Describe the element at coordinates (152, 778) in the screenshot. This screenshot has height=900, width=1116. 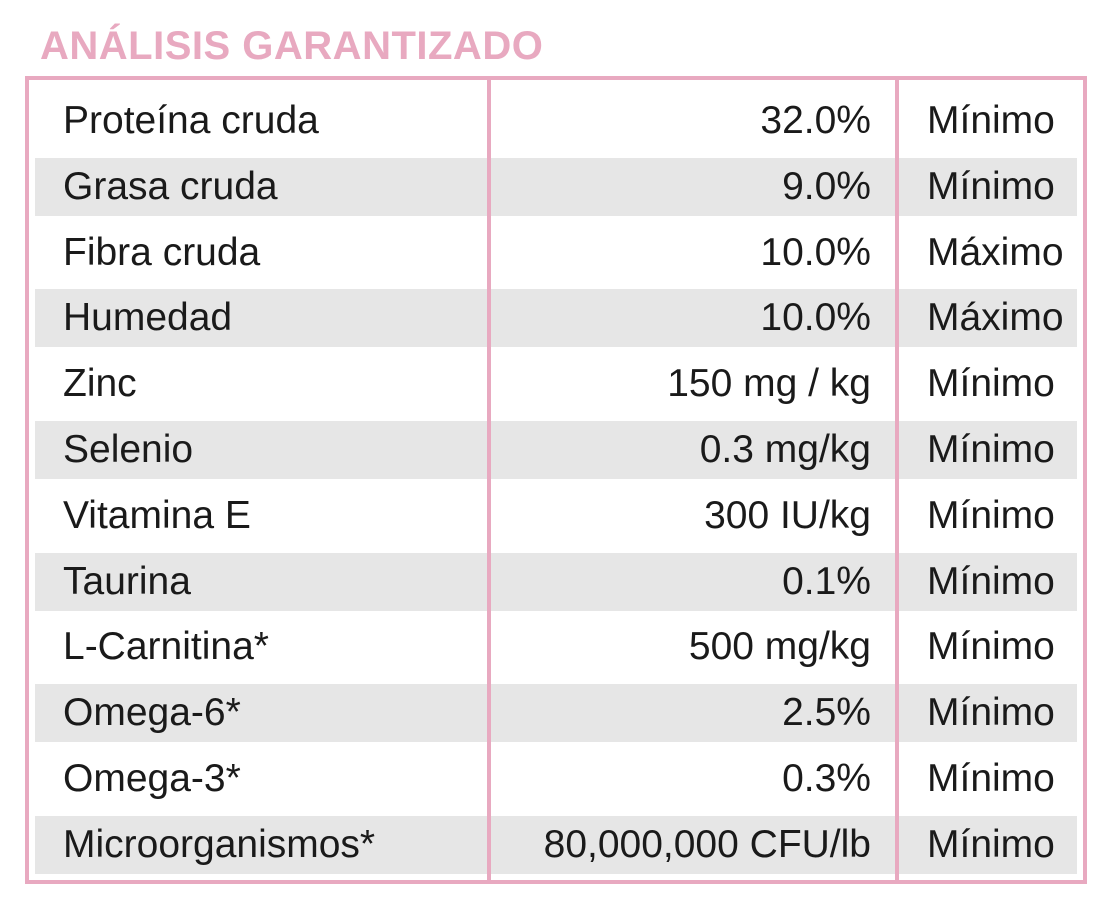
I see `nutrient-name: Omega-3*` at that location.